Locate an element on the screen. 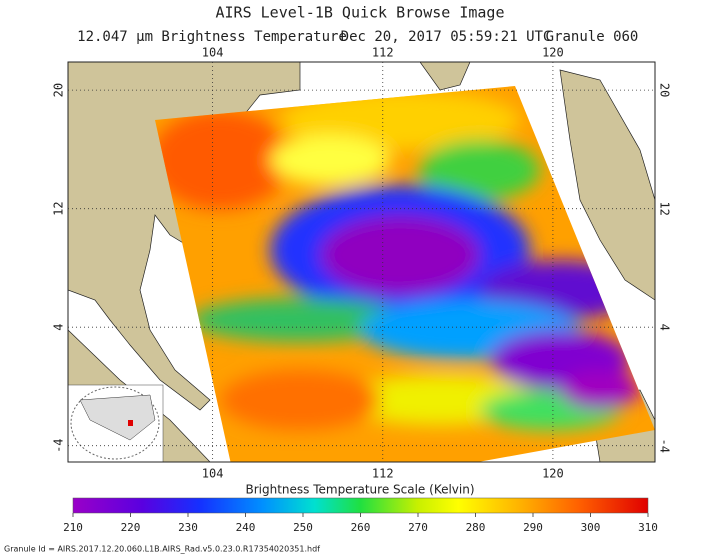 This screenshot has width=720, height=556. lat-label-right: 20 is located at coordinates (665, 90).